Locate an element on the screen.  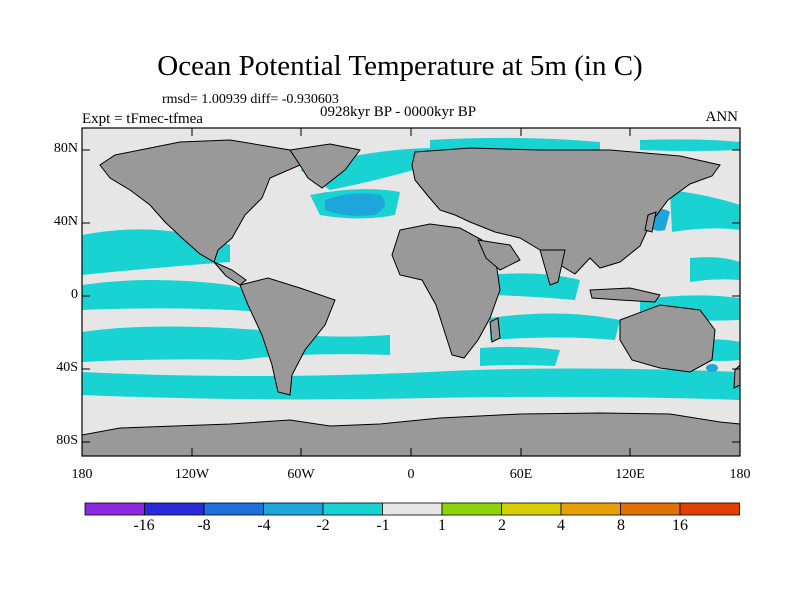
colorbar-label: 16 is located at coordinates (680, 525).